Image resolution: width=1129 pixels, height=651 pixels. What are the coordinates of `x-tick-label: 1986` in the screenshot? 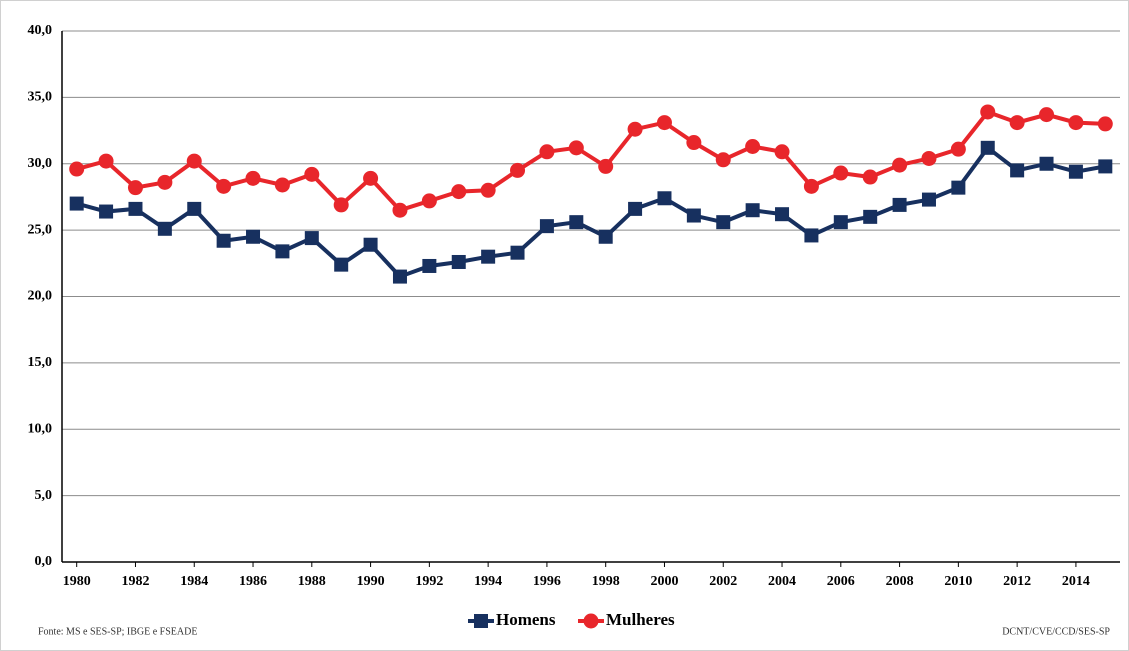 It's located at (253, 581).